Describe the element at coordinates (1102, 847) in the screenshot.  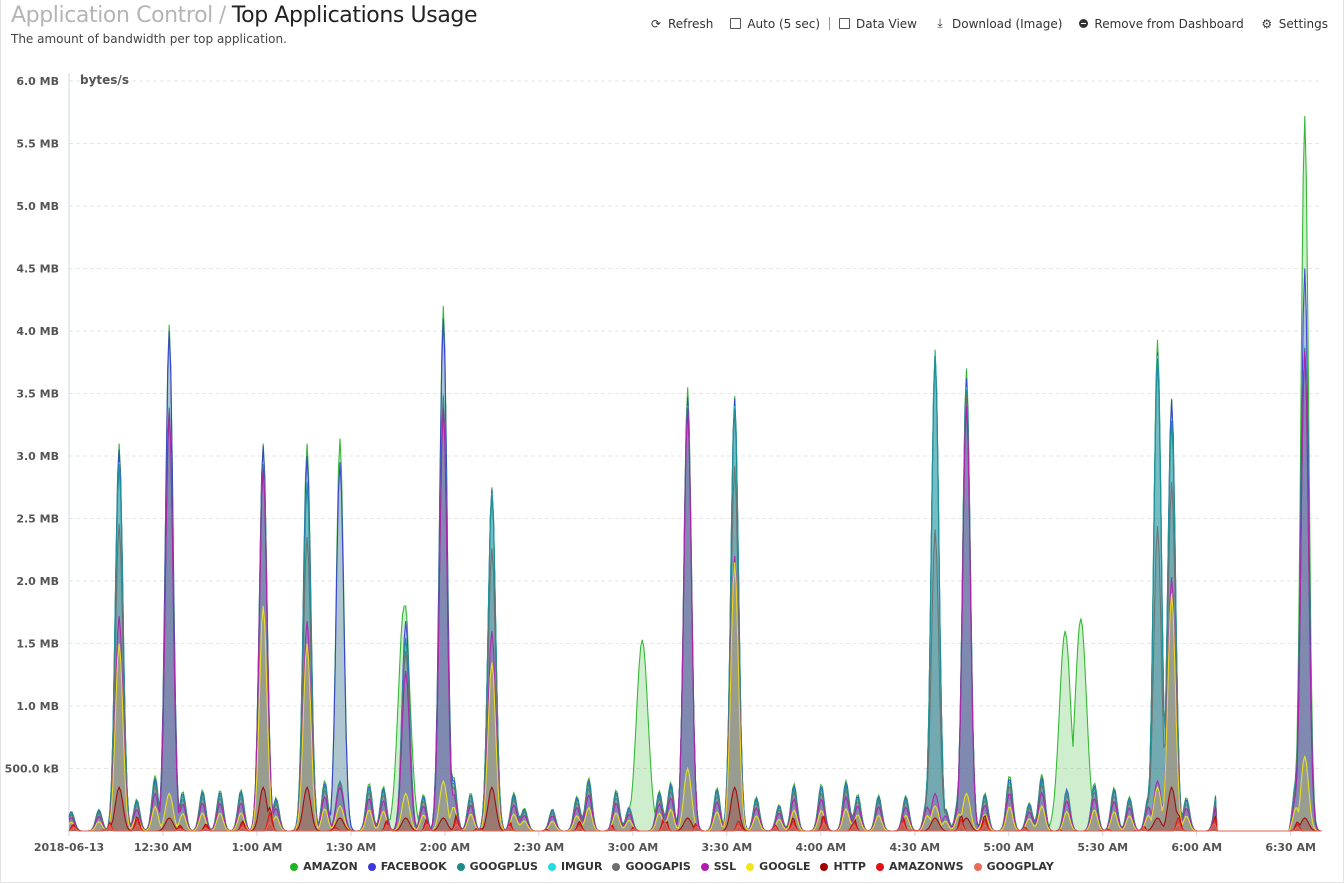
I see `x-tick-label: 5:30 AM` at that location.